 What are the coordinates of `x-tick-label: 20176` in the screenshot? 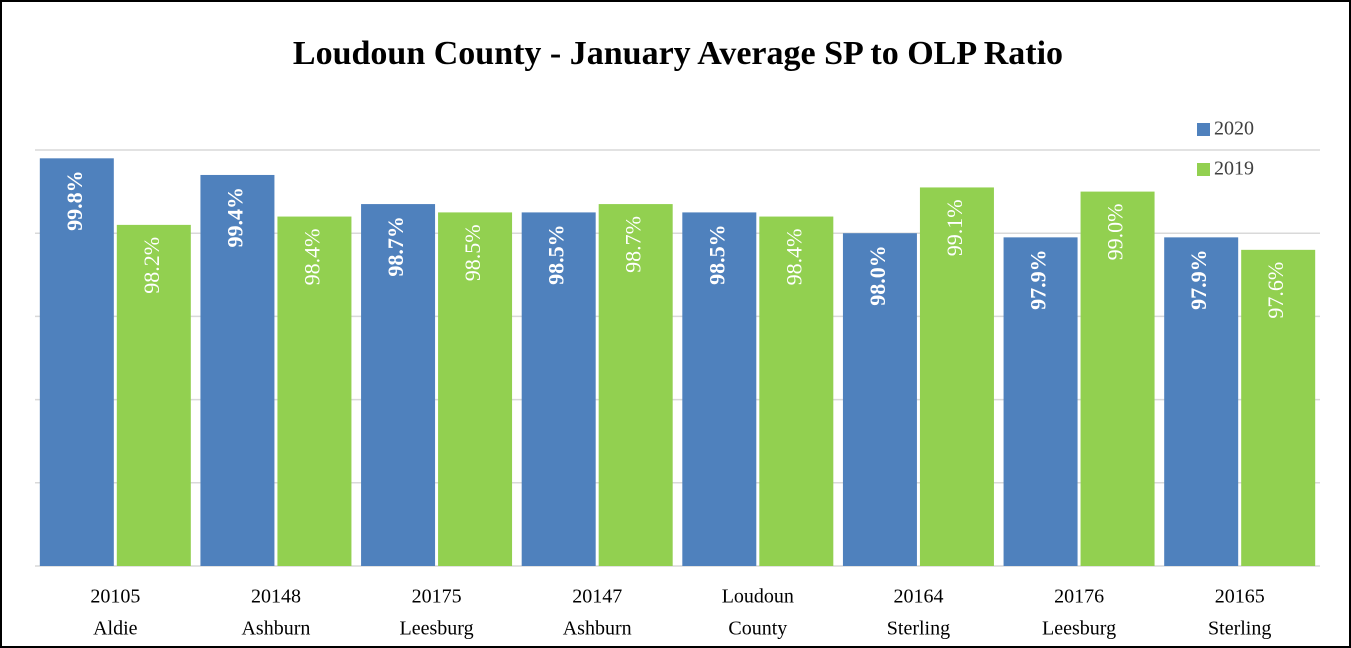 It's located at (1079, 597).